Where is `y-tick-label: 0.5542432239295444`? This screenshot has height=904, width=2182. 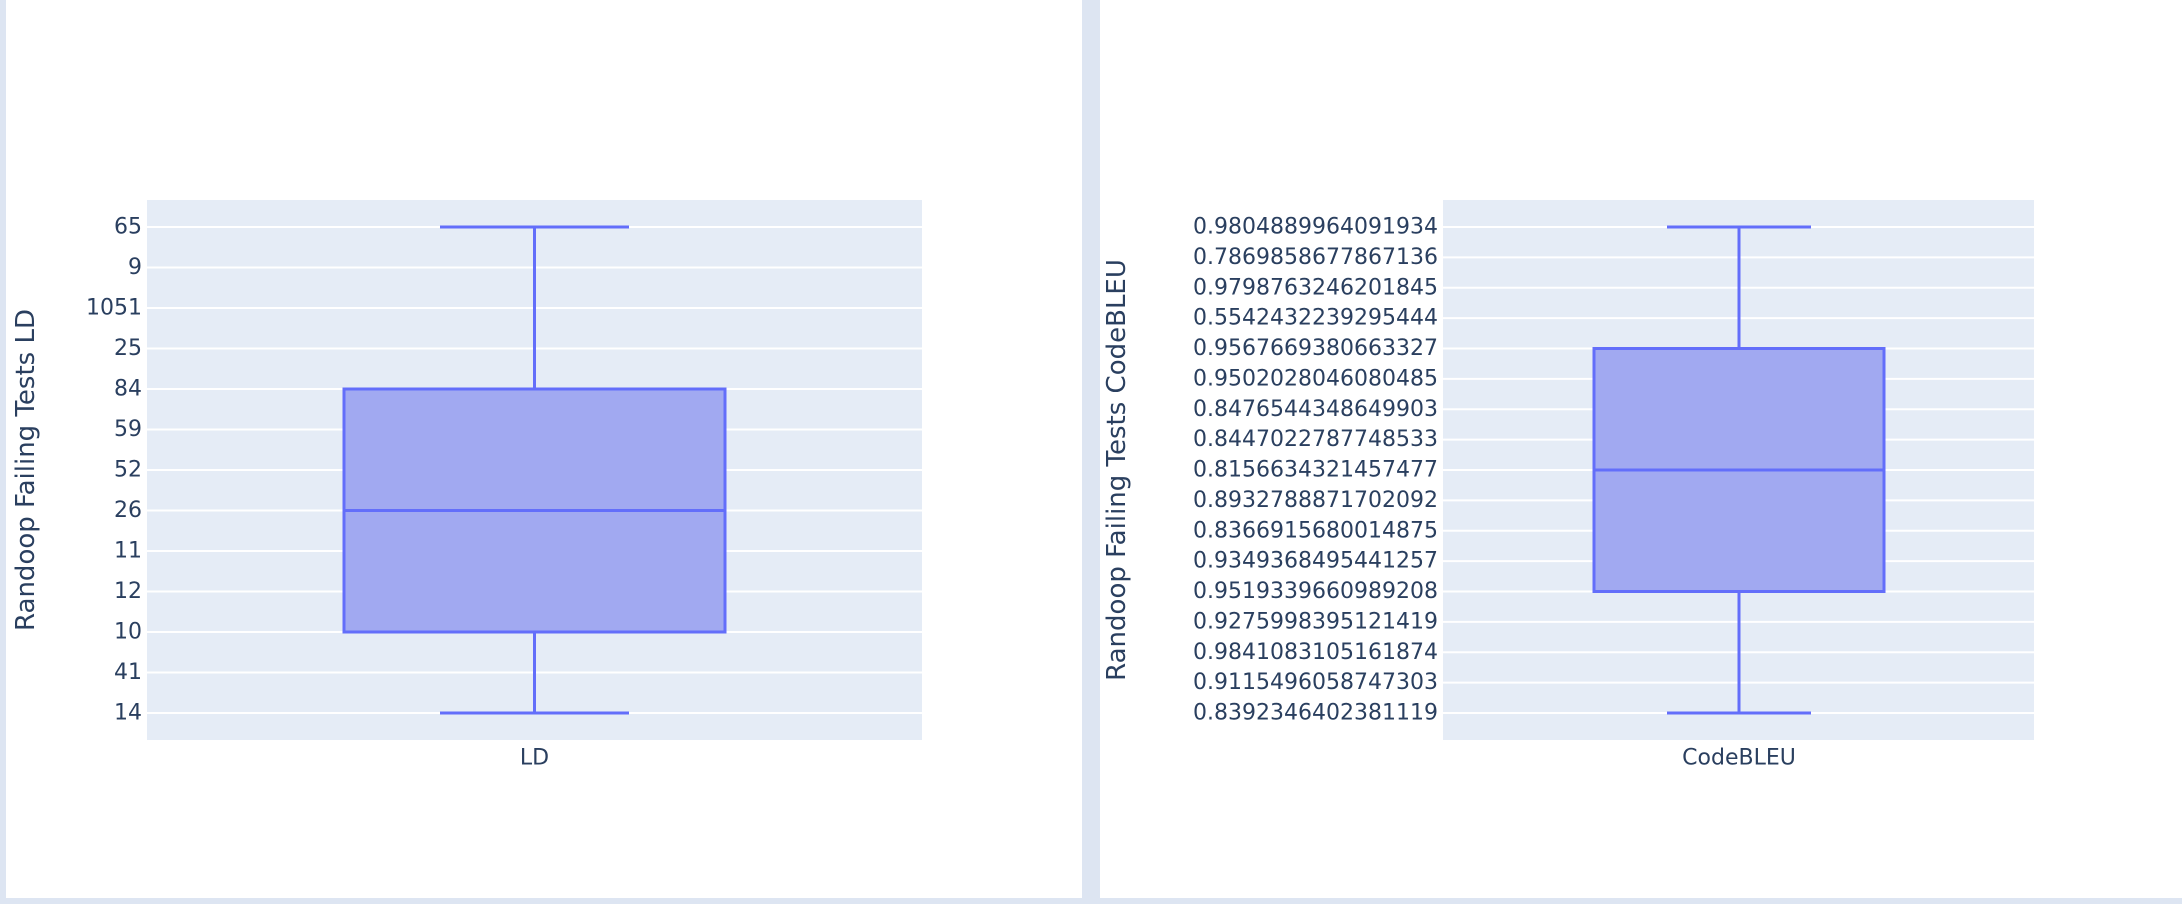
y-tick-label: 0.5542432239295444 is located at coordinates (1315, 318).